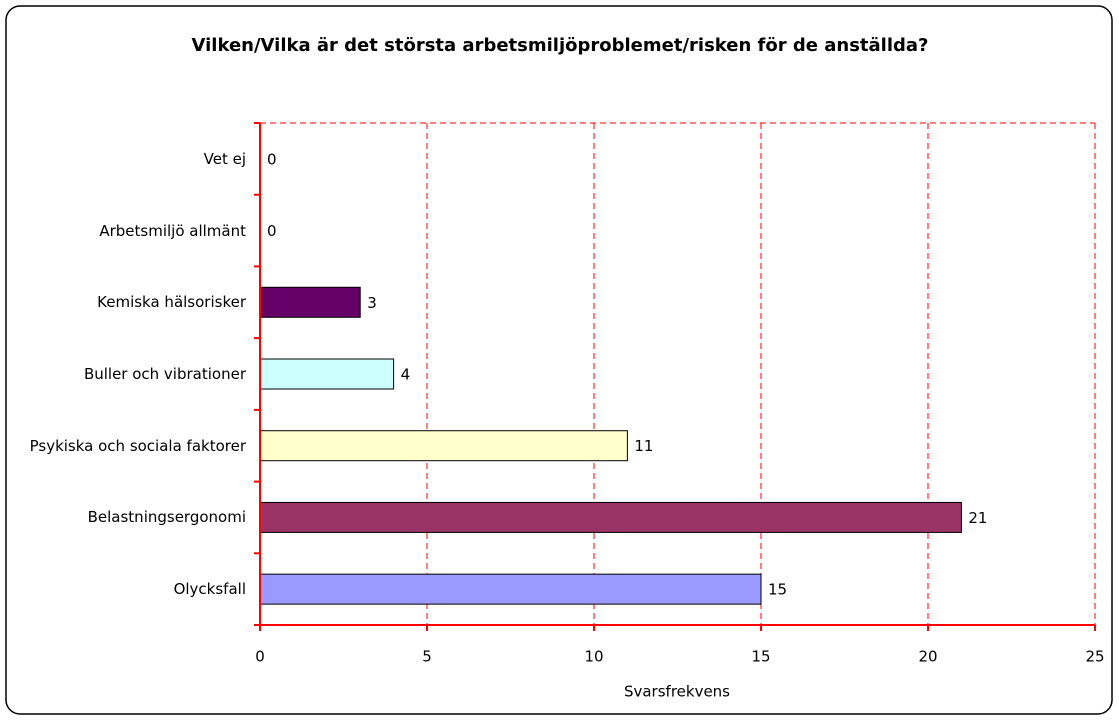 This screenshot has width=1119, height=720. Describe the element at coordinates (224, 158) in the screenshot. I see `y-tick-label: Vet ej` at that location.